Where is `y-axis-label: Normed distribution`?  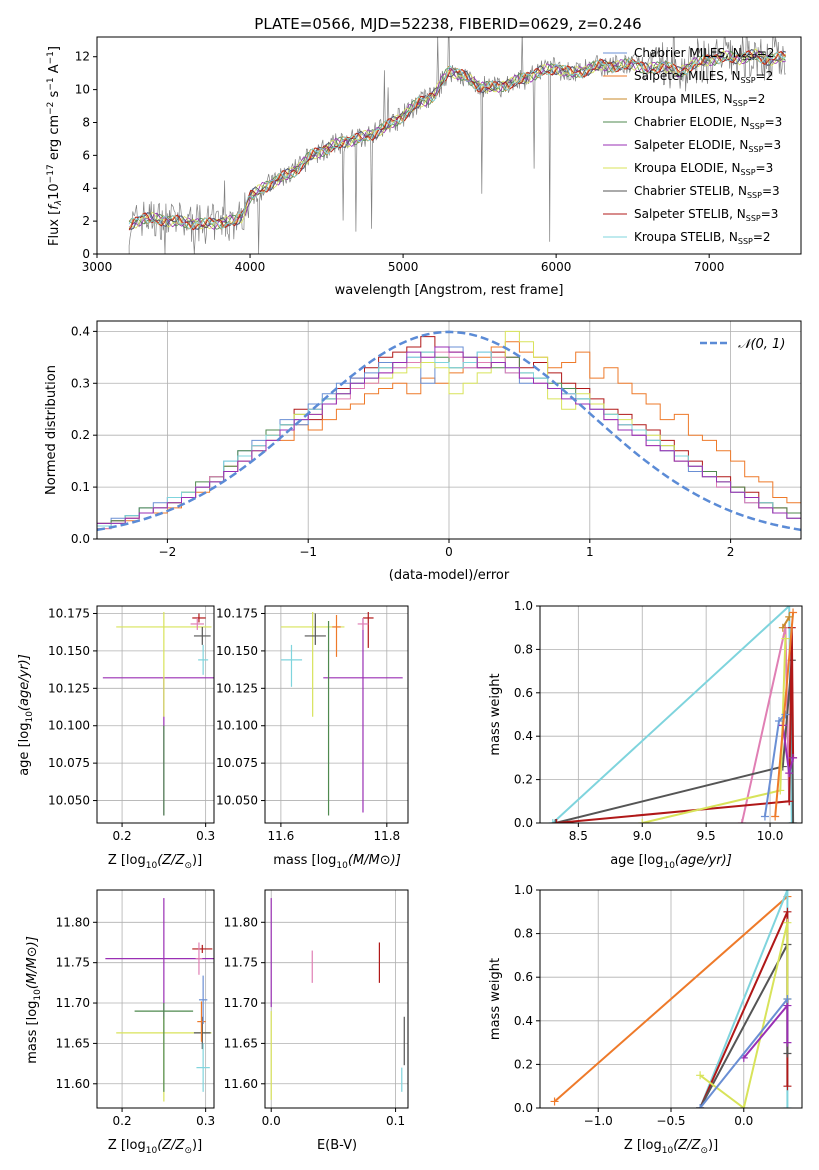 y-axis-label: Normed distribution is located at coordinates (51, 430).